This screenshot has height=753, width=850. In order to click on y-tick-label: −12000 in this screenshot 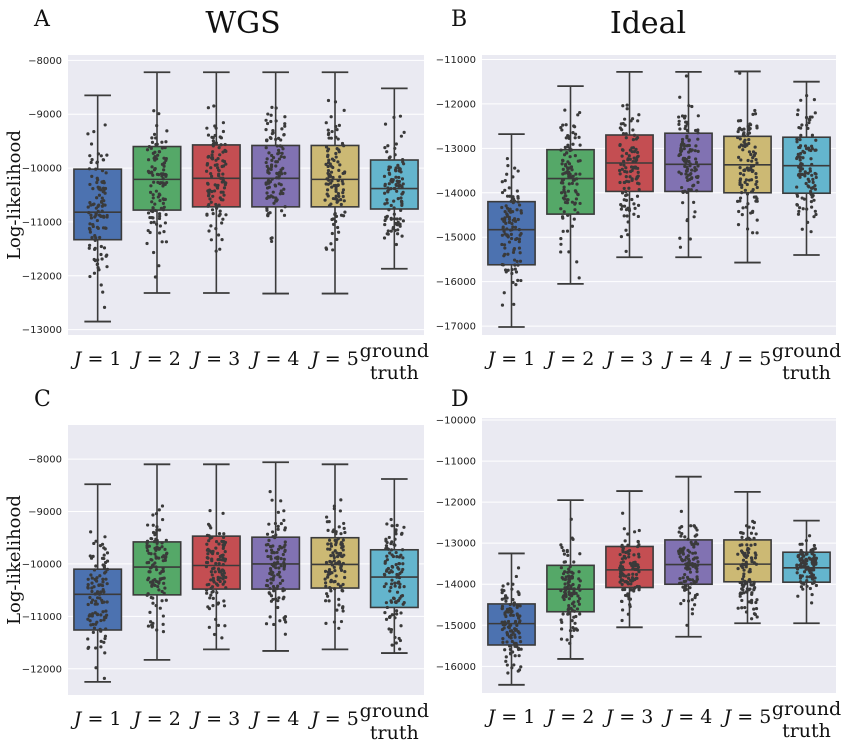, I will do `click(42, 669)`.